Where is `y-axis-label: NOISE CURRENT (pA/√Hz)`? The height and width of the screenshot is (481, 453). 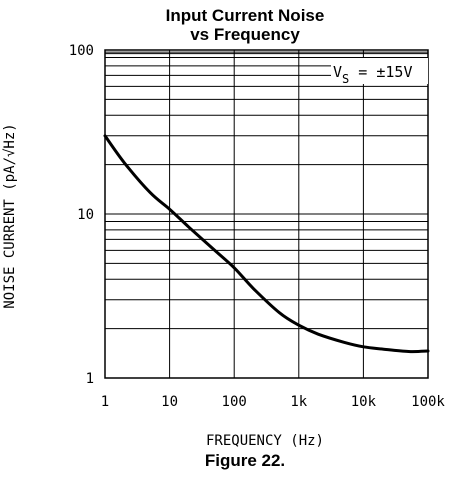
y-axis-label: NOISE CURRENT (pA/√Hz) is located at coordinates (10, 215).